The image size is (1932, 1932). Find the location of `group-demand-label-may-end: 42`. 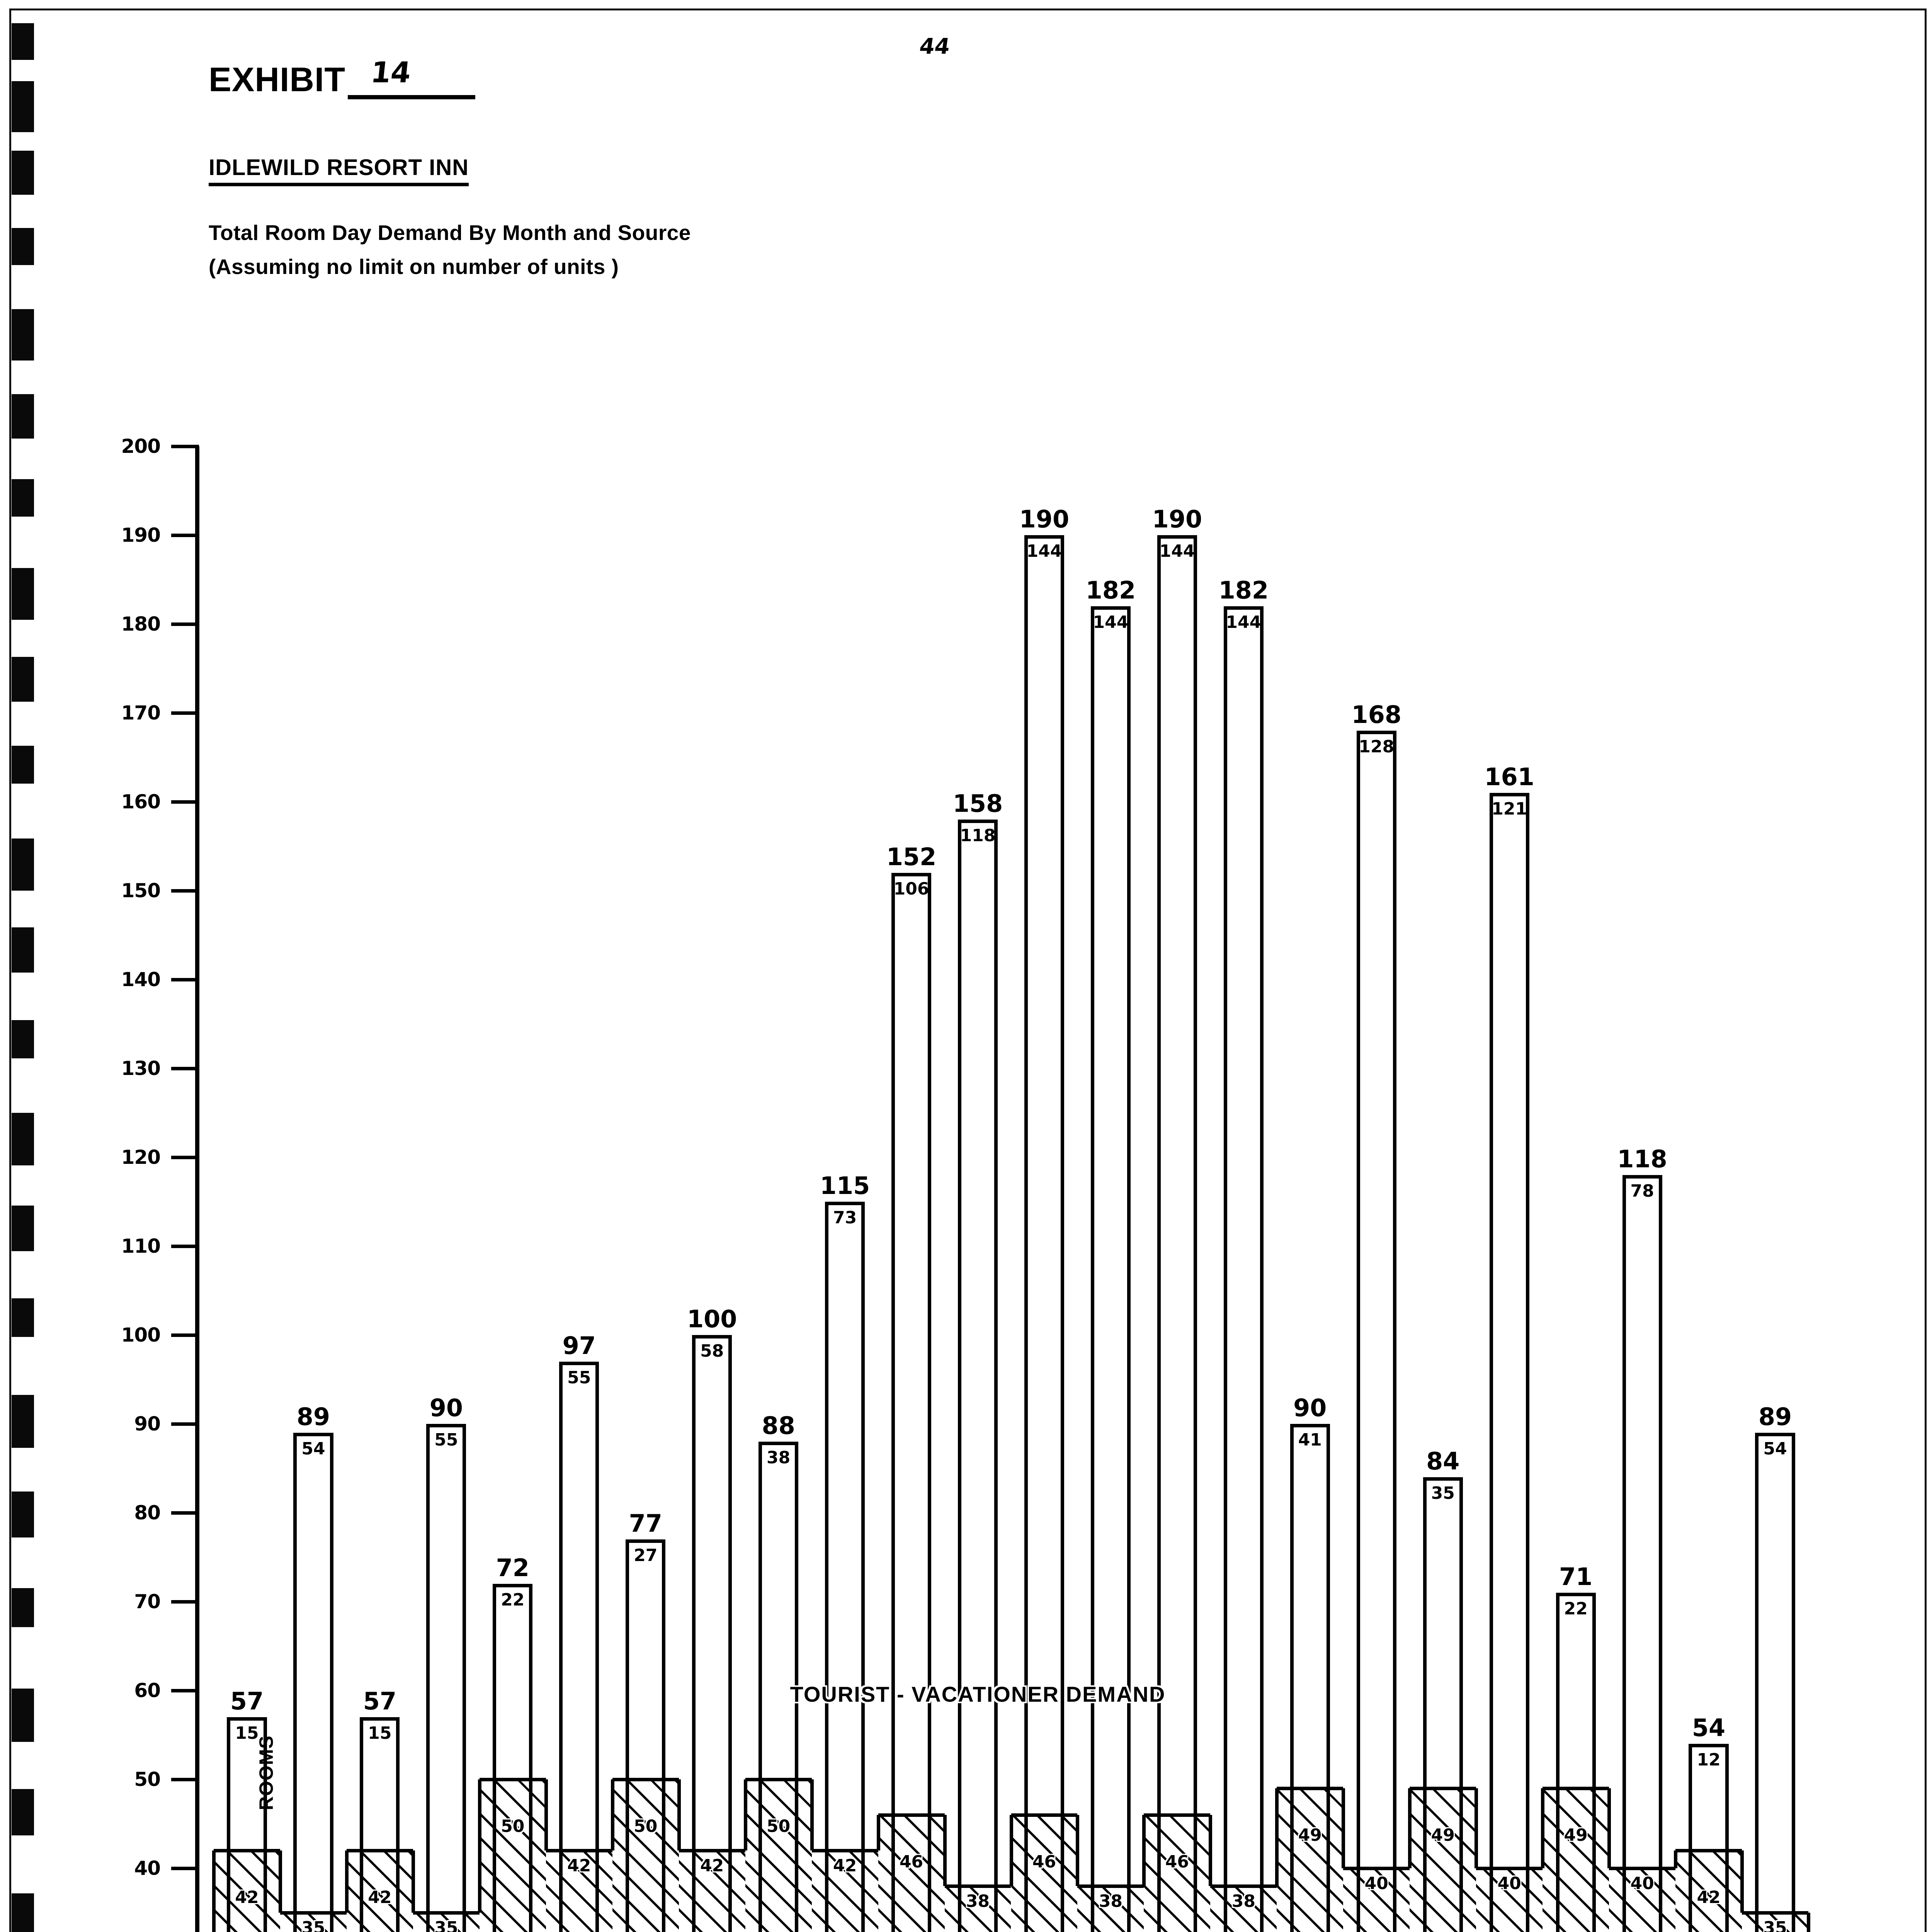

group-demand-label-may-end: 42 is located at coordinates (845, 1866).